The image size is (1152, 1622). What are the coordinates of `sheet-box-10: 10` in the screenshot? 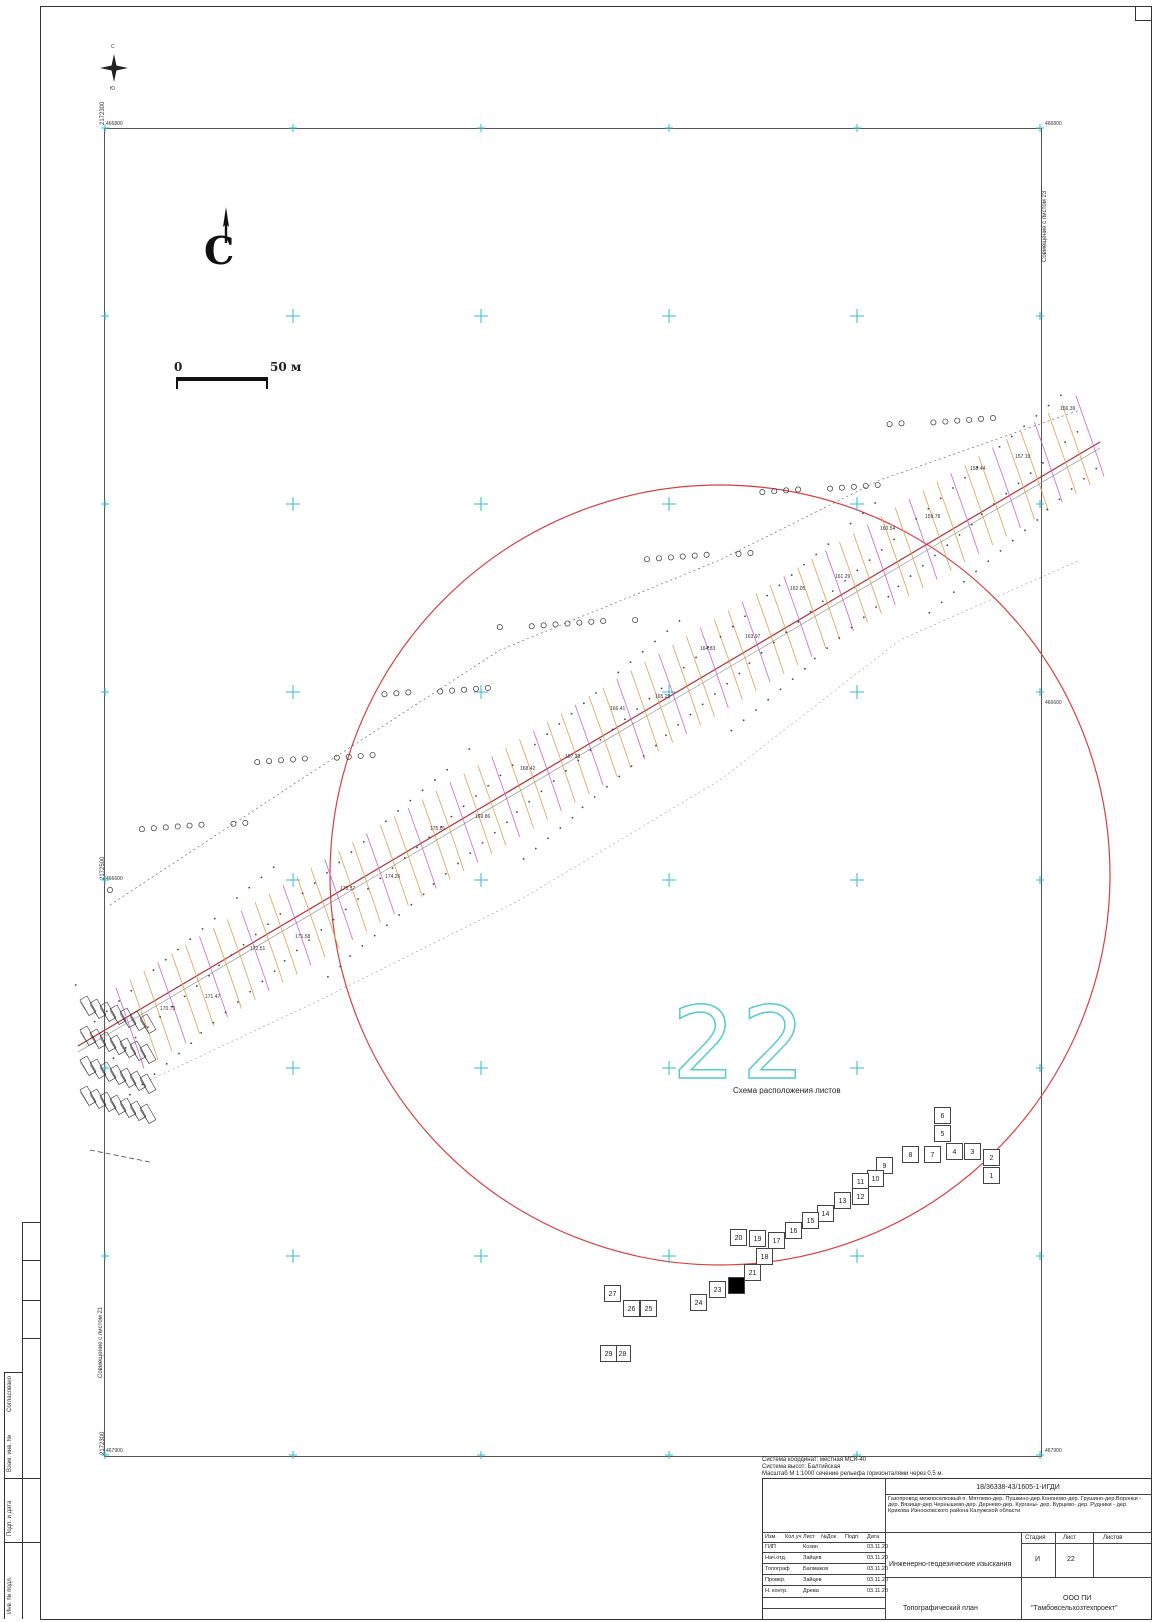 It's located at (875, 1178).